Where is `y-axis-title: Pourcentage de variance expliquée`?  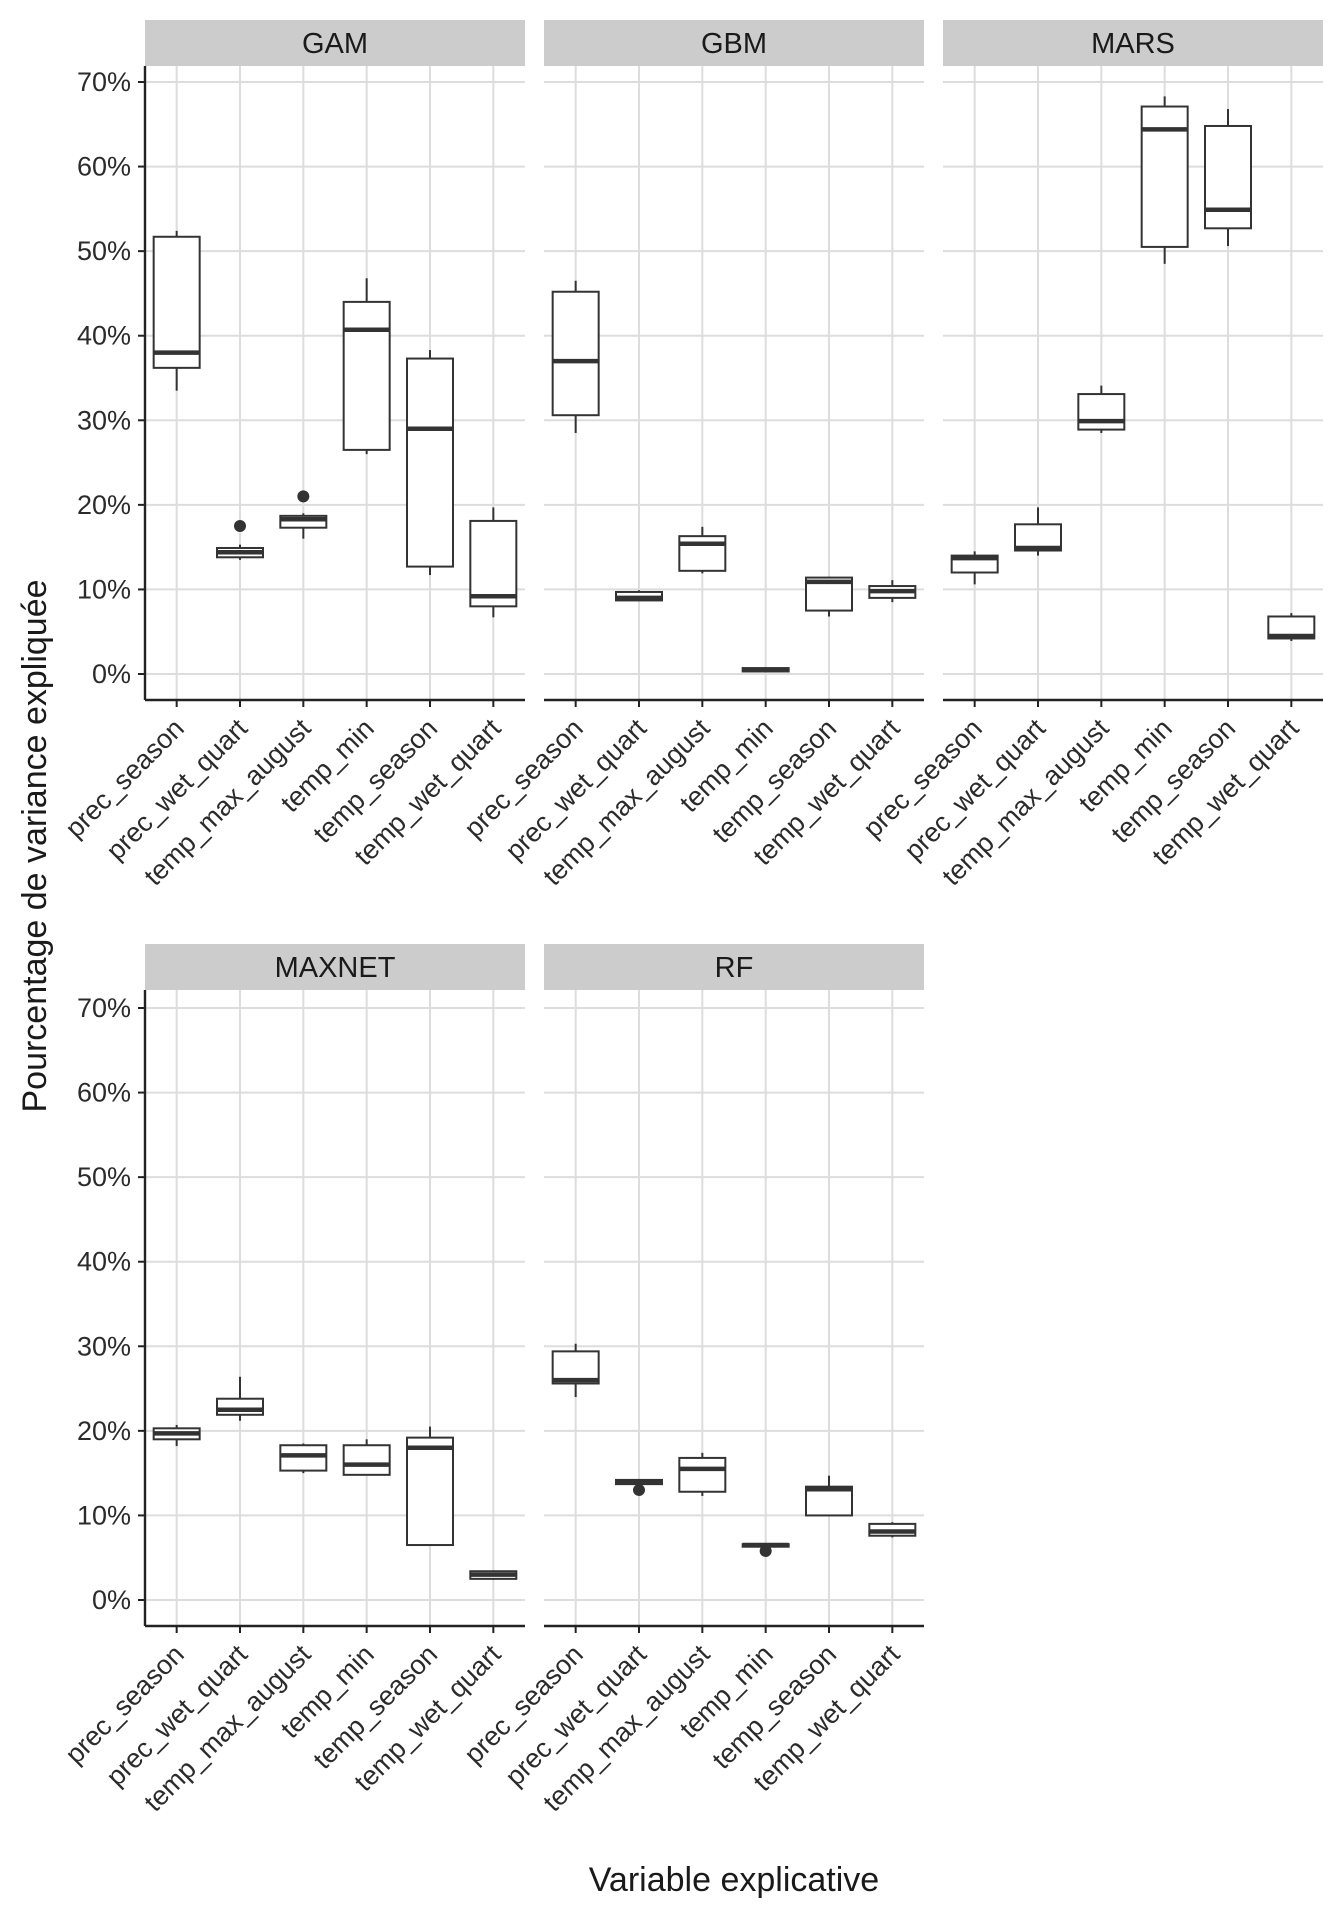
y-axis-title: Pourcentage de variance expliquée is located at coordinates (35, 845).